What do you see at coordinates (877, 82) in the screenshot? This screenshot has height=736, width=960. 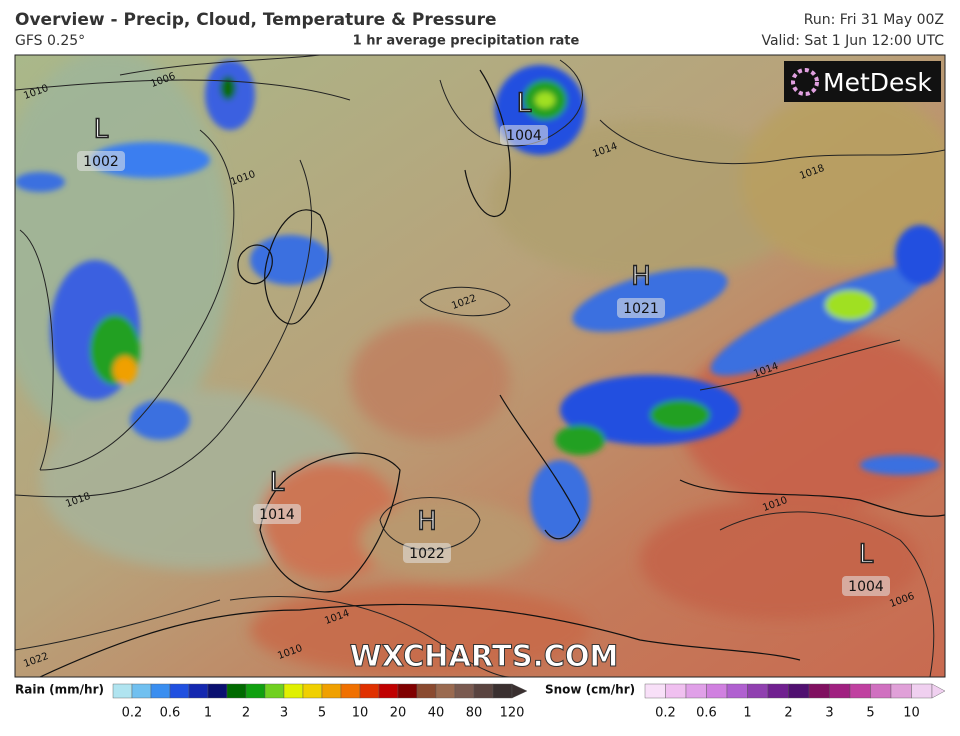 I see `logo: MetDesk` at bounding box center [877, 82].